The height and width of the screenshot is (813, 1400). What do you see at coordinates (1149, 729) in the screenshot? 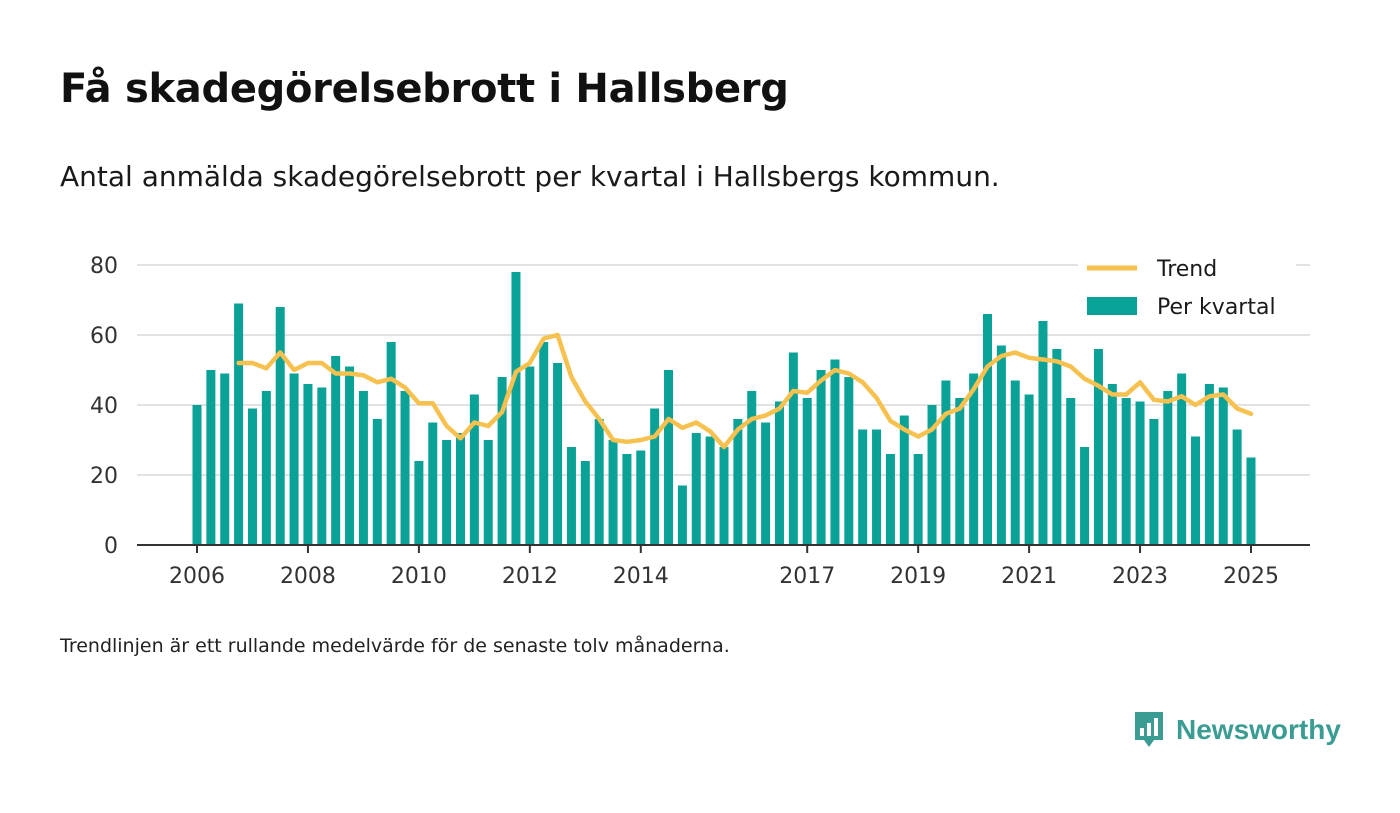
I see `newsworthy-logo-icon` at bounding box center [1149, 729].